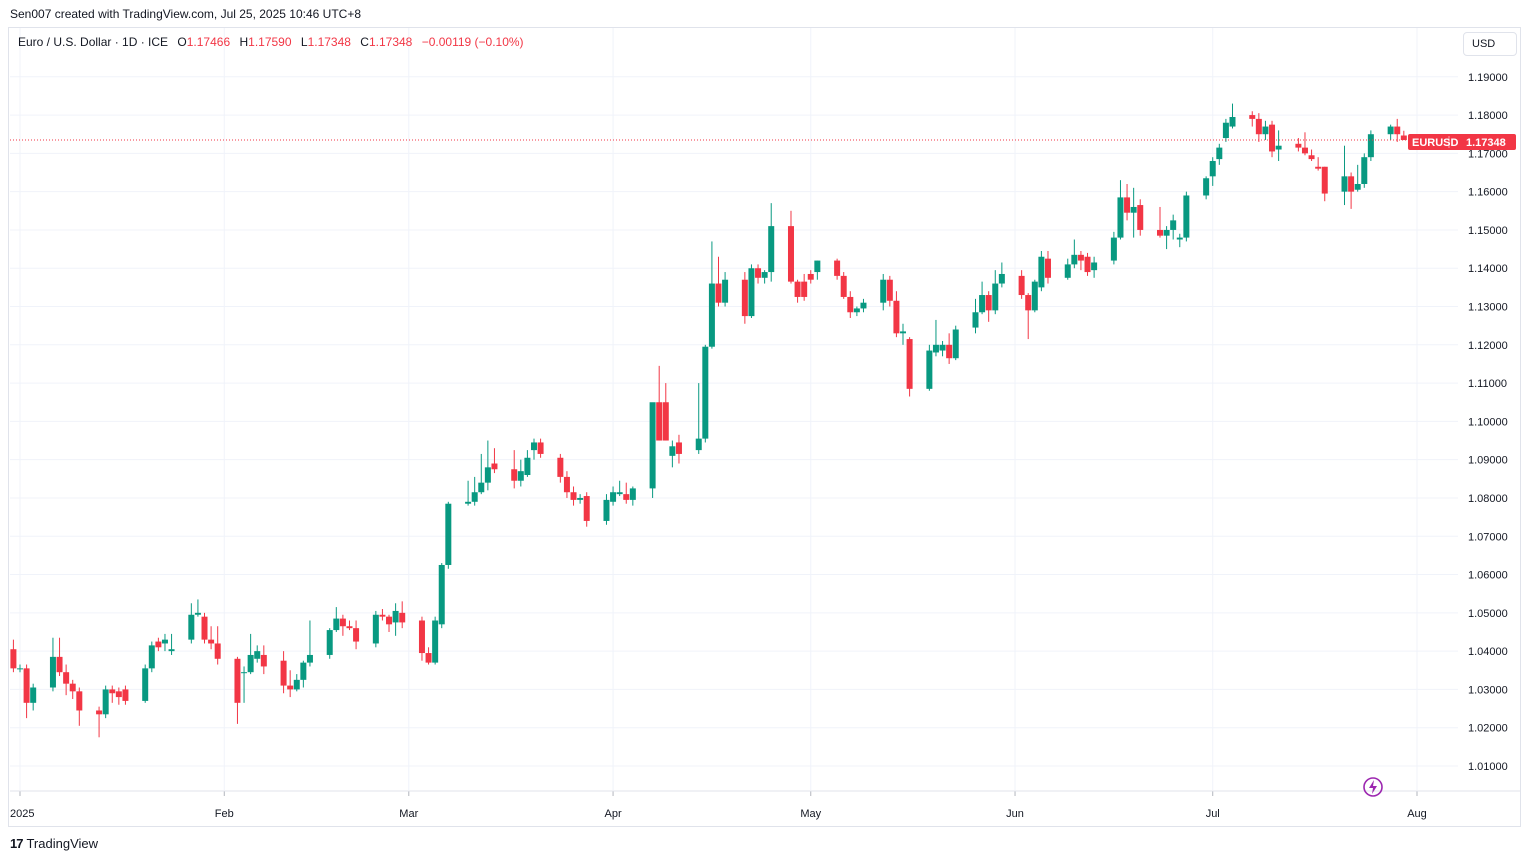 This screenshot has width=1531, height=862. What do you see at coordinates (1488, 729) in the screenshot?
I see `y-tick-label: 1.02000` at bounding box center [1488, 729].